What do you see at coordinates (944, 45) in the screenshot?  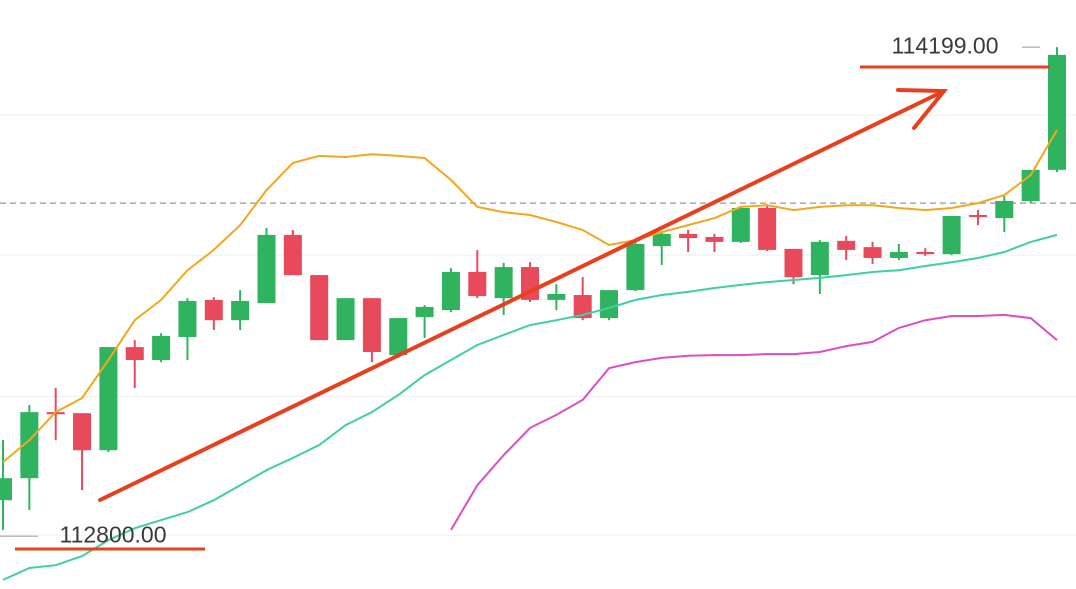 I see `price-label: 114199.00` at bounding box center [944, 45].